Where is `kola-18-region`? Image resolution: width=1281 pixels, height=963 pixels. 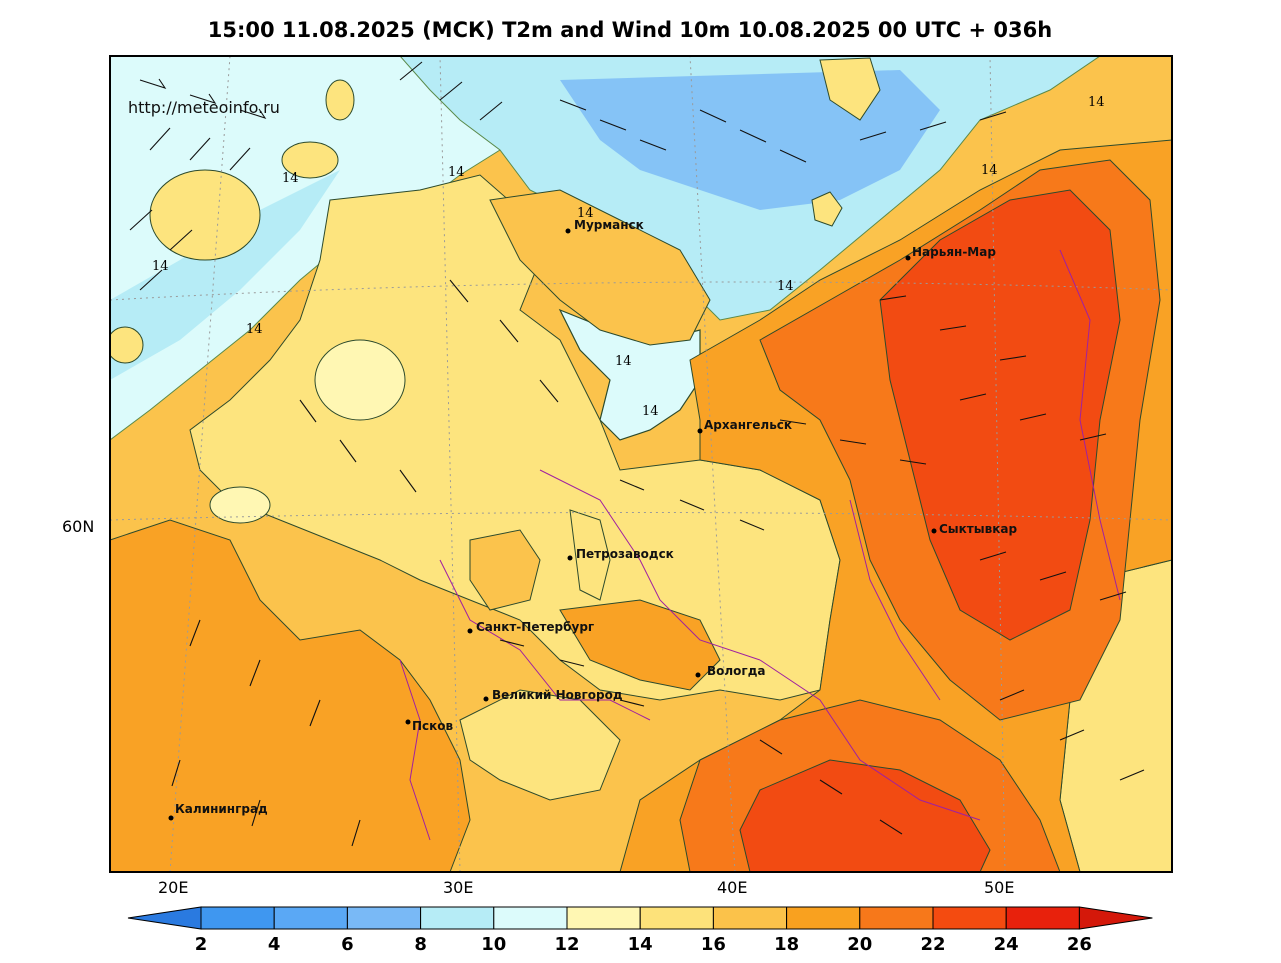
kola-18-region is located at coordinates (600, 267).